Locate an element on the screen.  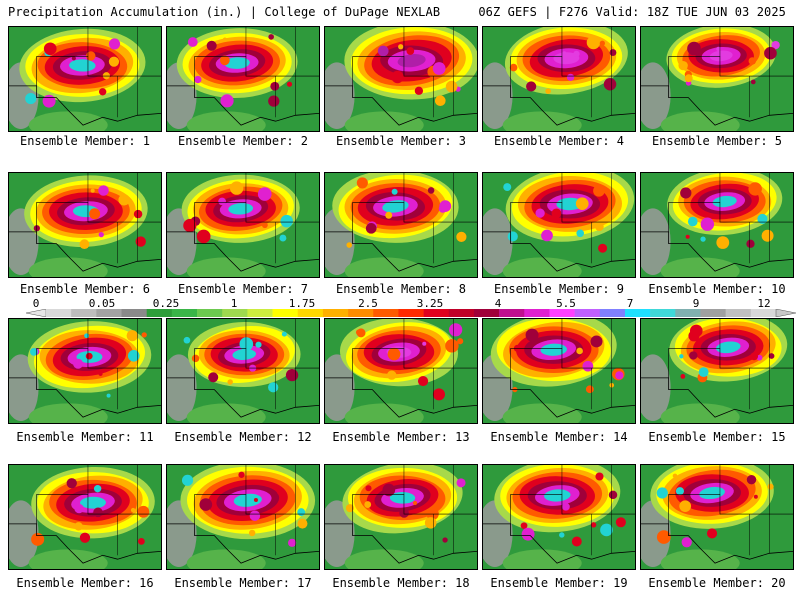
scale-tick-label: 4 is located at coordinates (498, 303).